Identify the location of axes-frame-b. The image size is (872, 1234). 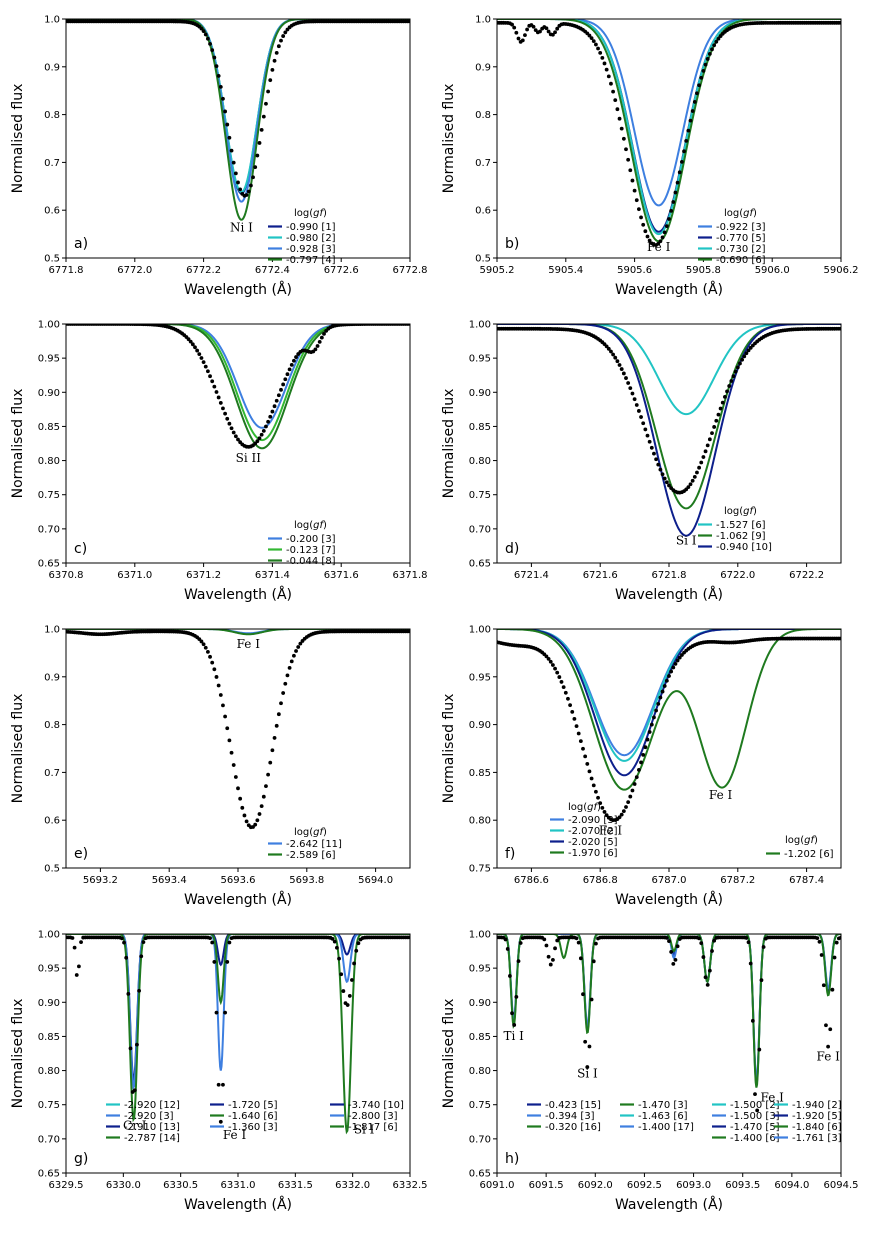
(669, 138).